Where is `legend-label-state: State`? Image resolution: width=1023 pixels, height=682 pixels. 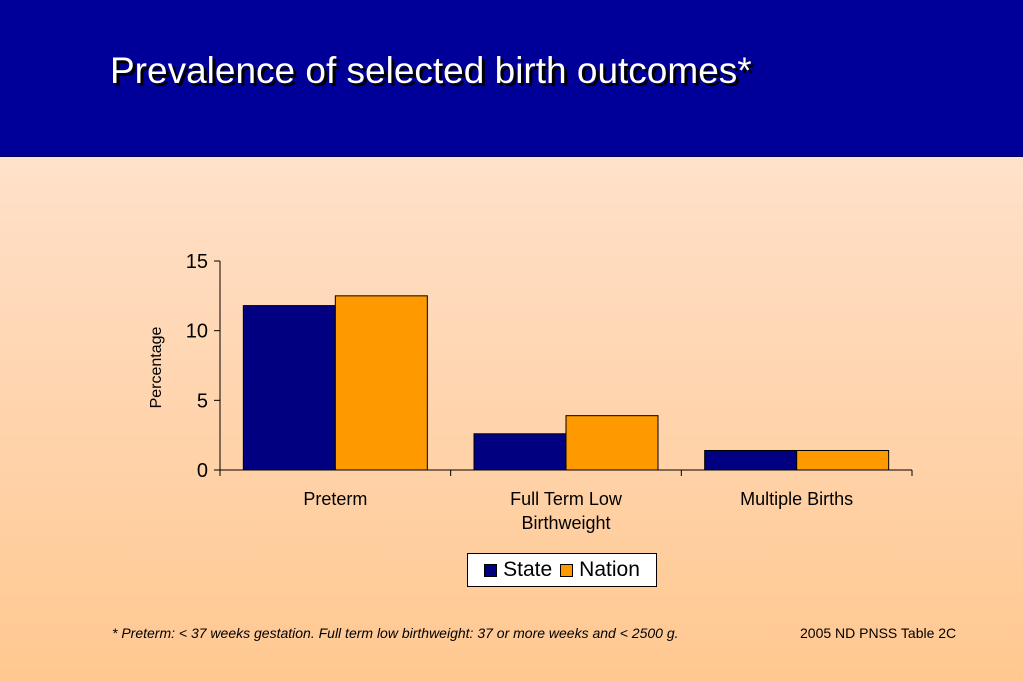 legend-label-state: State is located at coordinates (528, 569).